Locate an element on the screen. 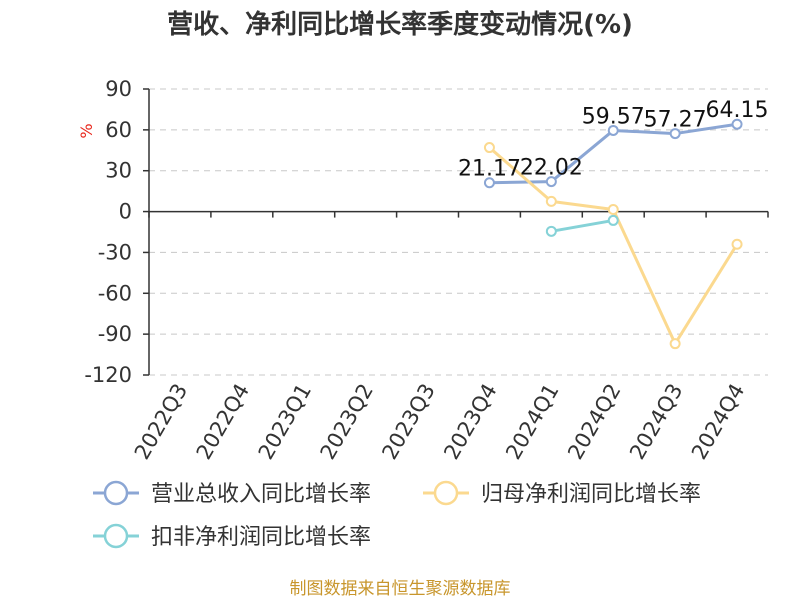  x-tick-label: 2023Q1 is located at coordinates (285, 422).